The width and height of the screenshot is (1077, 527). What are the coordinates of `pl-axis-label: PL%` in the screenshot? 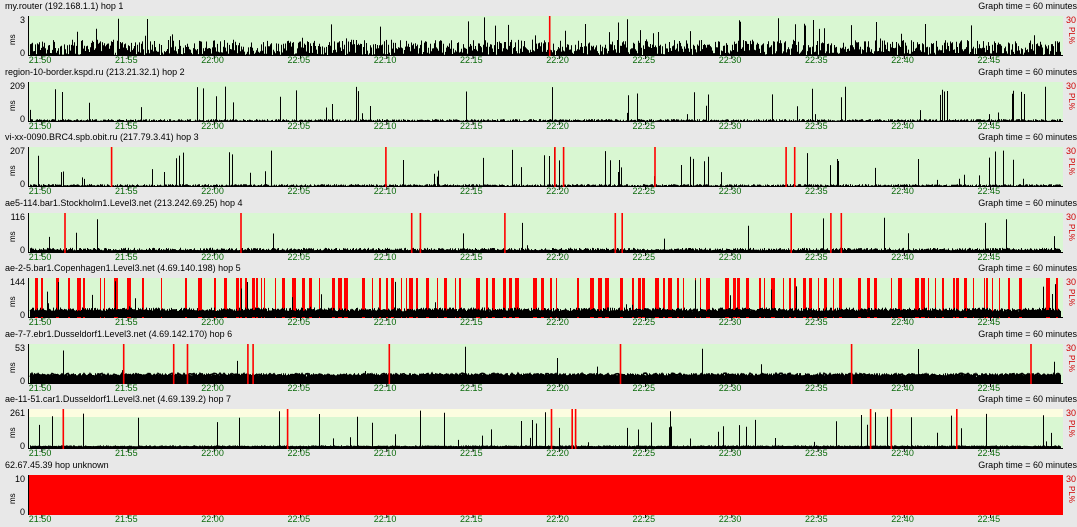 It's located at (1071, 232).